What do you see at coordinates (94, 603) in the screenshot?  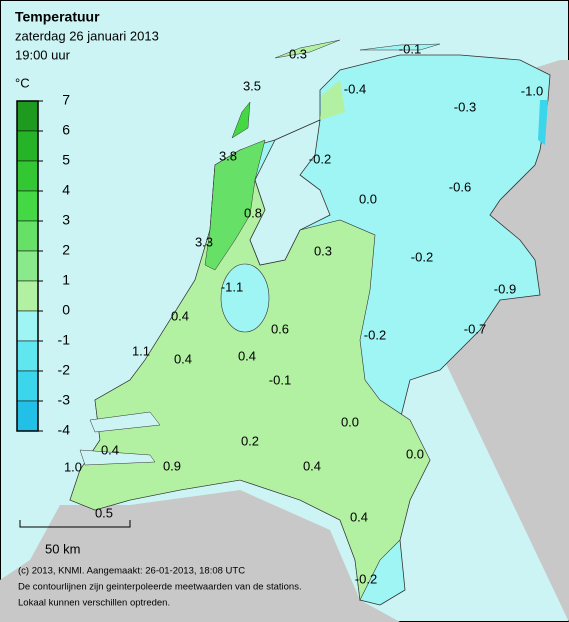 I see `footer-line: Lokaal kunnen verschillen optreden.` at bounding box center [94, 603].